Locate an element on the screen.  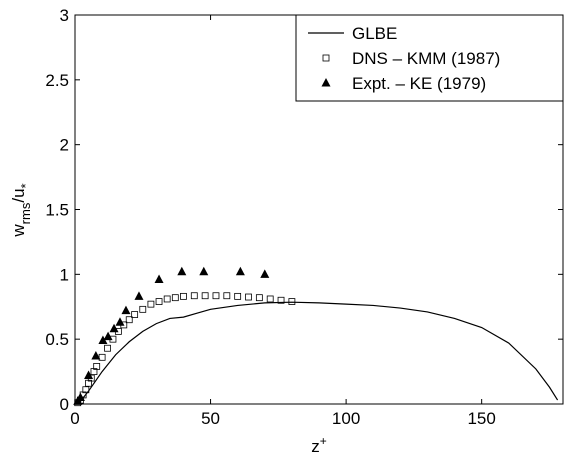
y-label-main: w is located at coordinates (18, 231).